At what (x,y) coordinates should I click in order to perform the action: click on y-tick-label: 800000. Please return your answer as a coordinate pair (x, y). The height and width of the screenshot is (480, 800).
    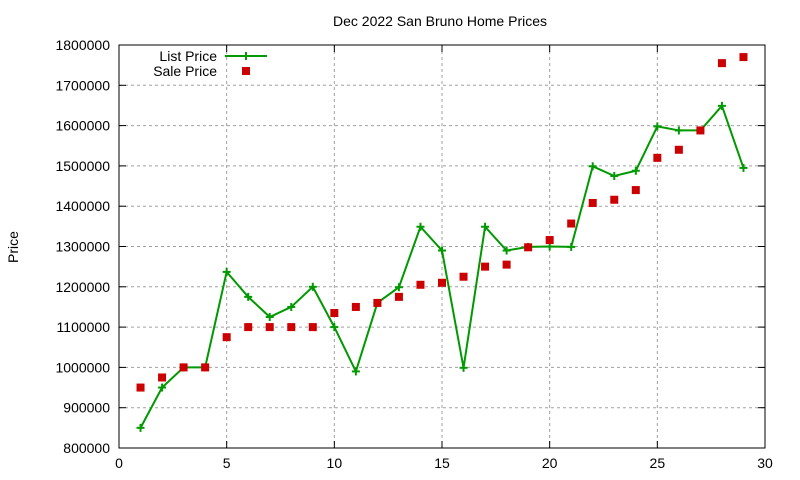
    Looking at the image, I should click on (86, 448).